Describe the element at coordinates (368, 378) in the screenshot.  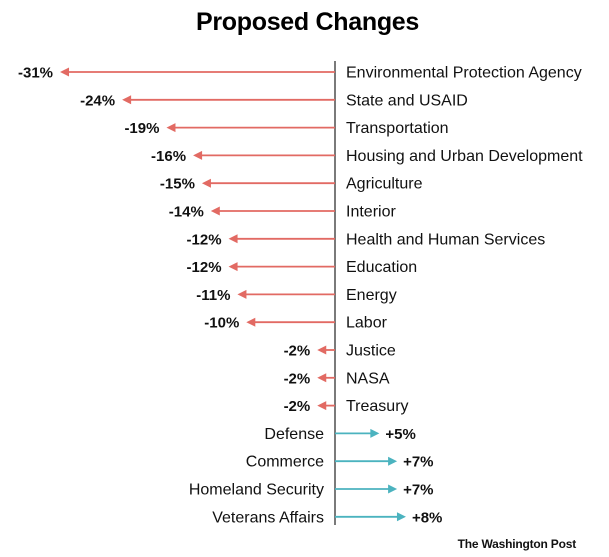
I see `category-label: NASA` at that location.